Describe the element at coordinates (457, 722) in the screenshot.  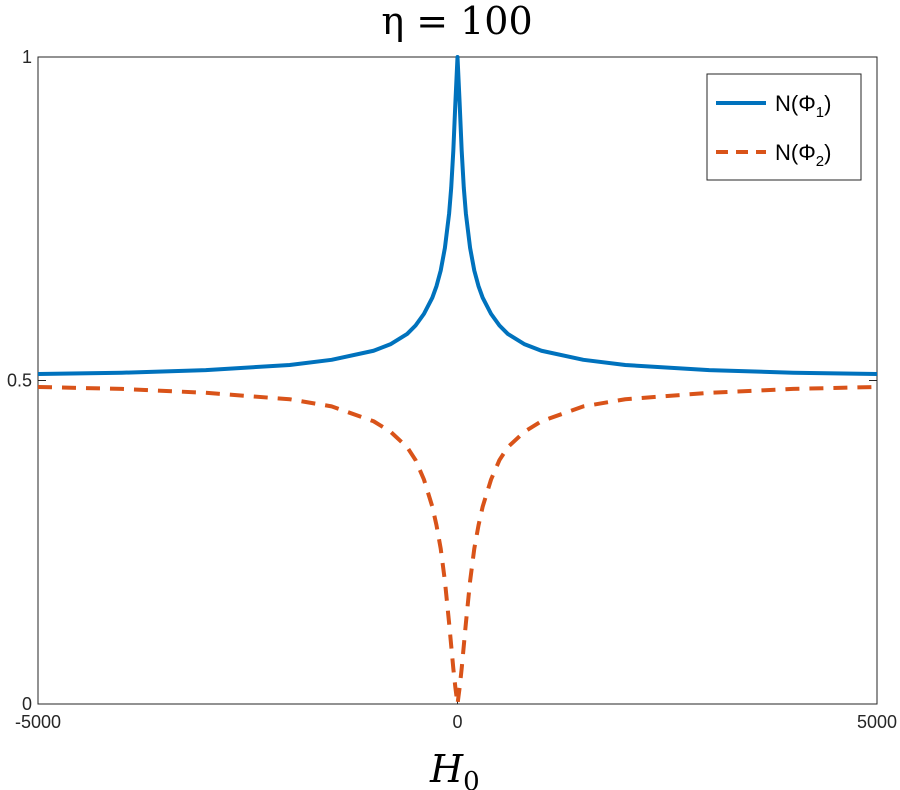
I see `x-tick-label: 0` at that location.